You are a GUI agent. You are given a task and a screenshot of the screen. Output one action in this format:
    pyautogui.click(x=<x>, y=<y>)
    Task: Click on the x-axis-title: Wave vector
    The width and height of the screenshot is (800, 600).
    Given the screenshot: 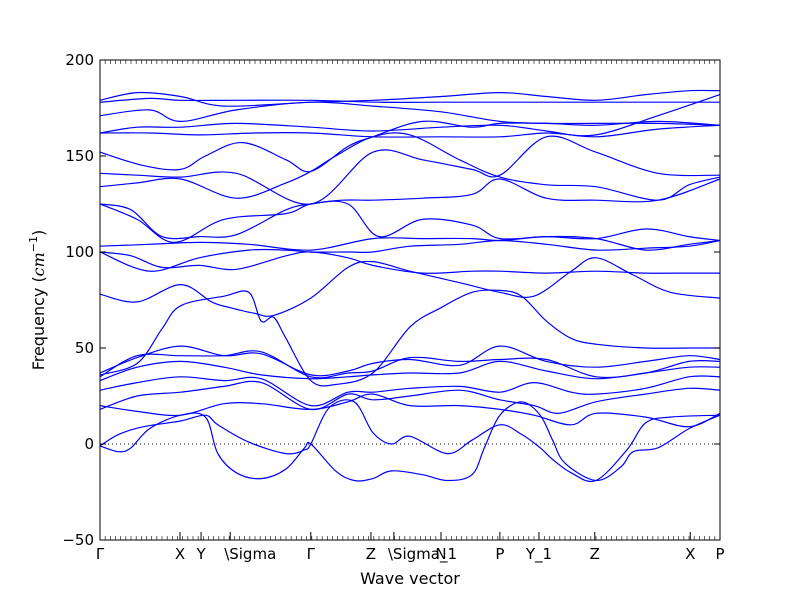 What is the action you would take?
    pyautogui.click(x=410, y=578)
    